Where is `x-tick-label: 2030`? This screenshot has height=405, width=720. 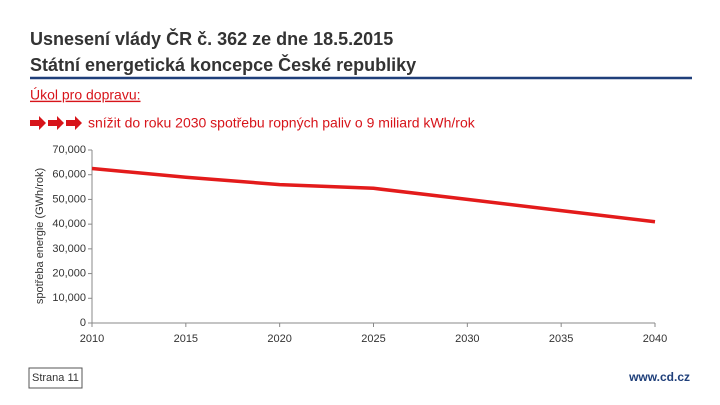 x-tick-label: 2030 is located at coordinates (467, 339).